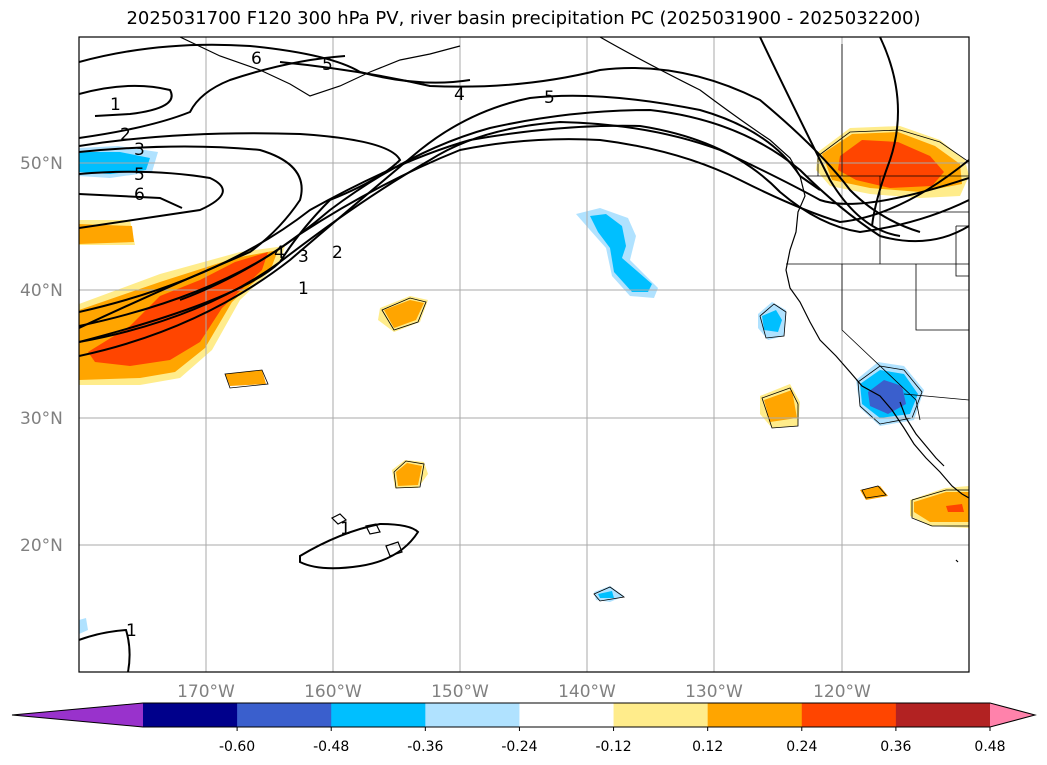 This screenshot has width=1047, height=765. What do you see at coordinates (41, 164) in the screenshot?
I see `lat-label: 50°N` at bounding box center [41, 164].